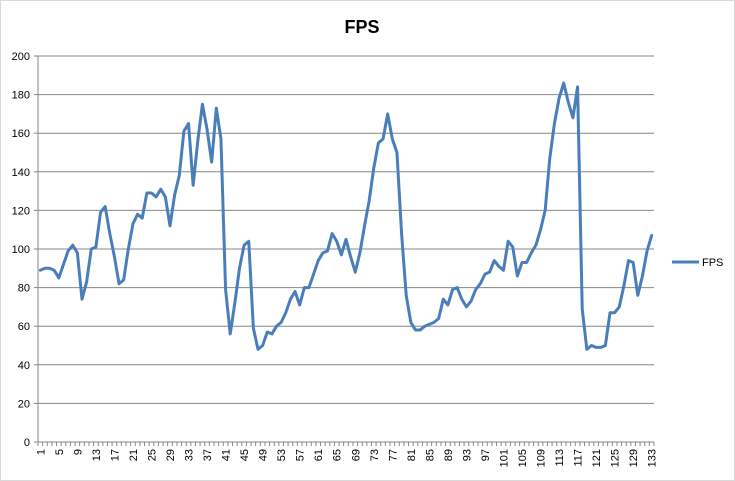 The height and width of the screenshot is (481, 735). Describe the element at coordinates (24, 327) in the screenshot. I see `y-tick-label: 60` at that location.